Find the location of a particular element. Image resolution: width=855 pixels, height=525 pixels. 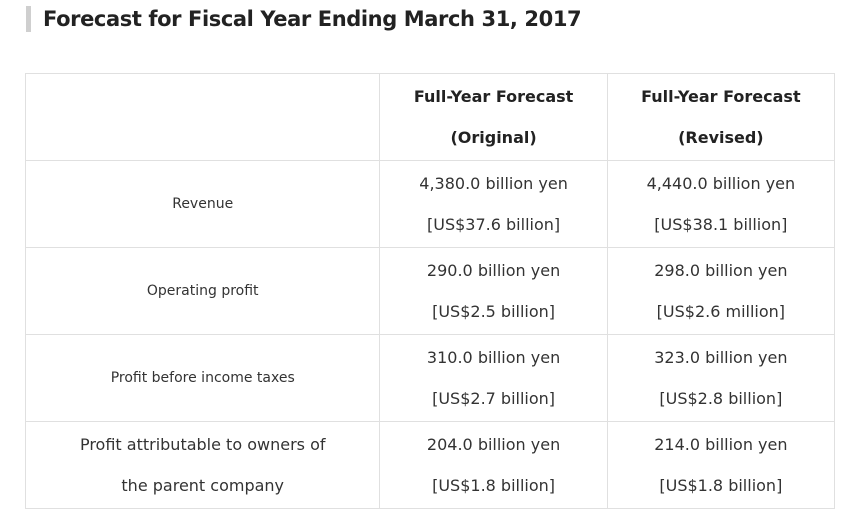

row-label: Operating profit is located at coordinates (202, 291).